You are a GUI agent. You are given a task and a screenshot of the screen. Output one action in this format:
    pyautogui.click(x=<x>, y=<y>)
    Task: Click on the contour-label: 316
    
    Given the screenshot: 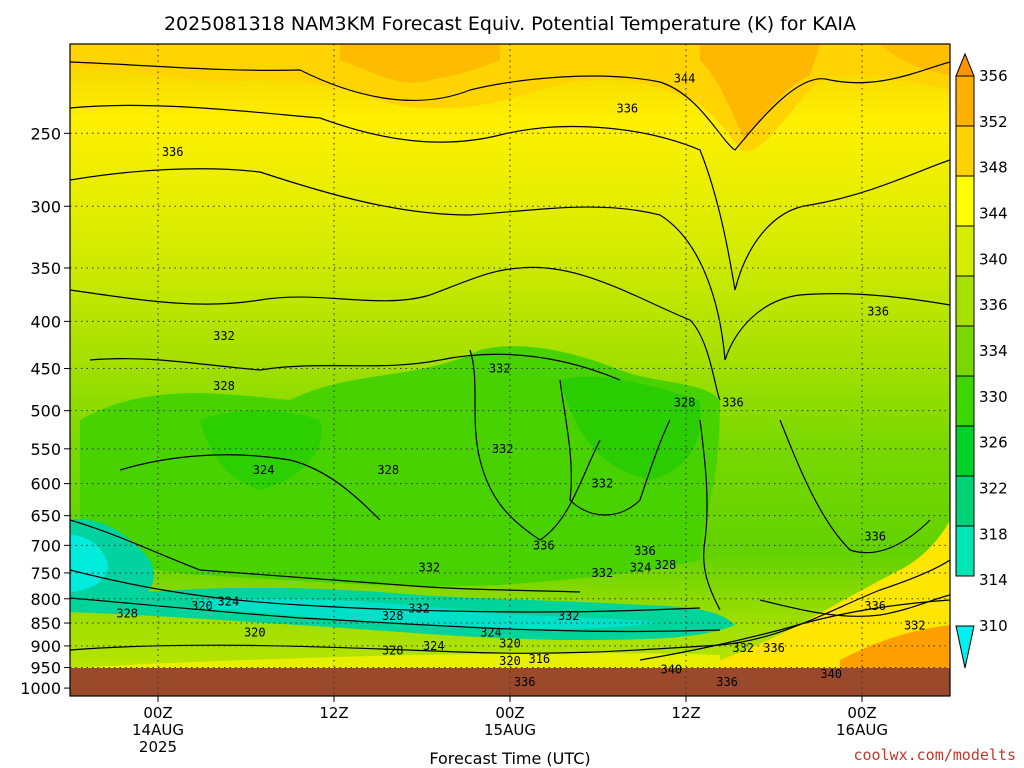 What is the action you would take?
    pyautogui.click(x=539, y=659)
    